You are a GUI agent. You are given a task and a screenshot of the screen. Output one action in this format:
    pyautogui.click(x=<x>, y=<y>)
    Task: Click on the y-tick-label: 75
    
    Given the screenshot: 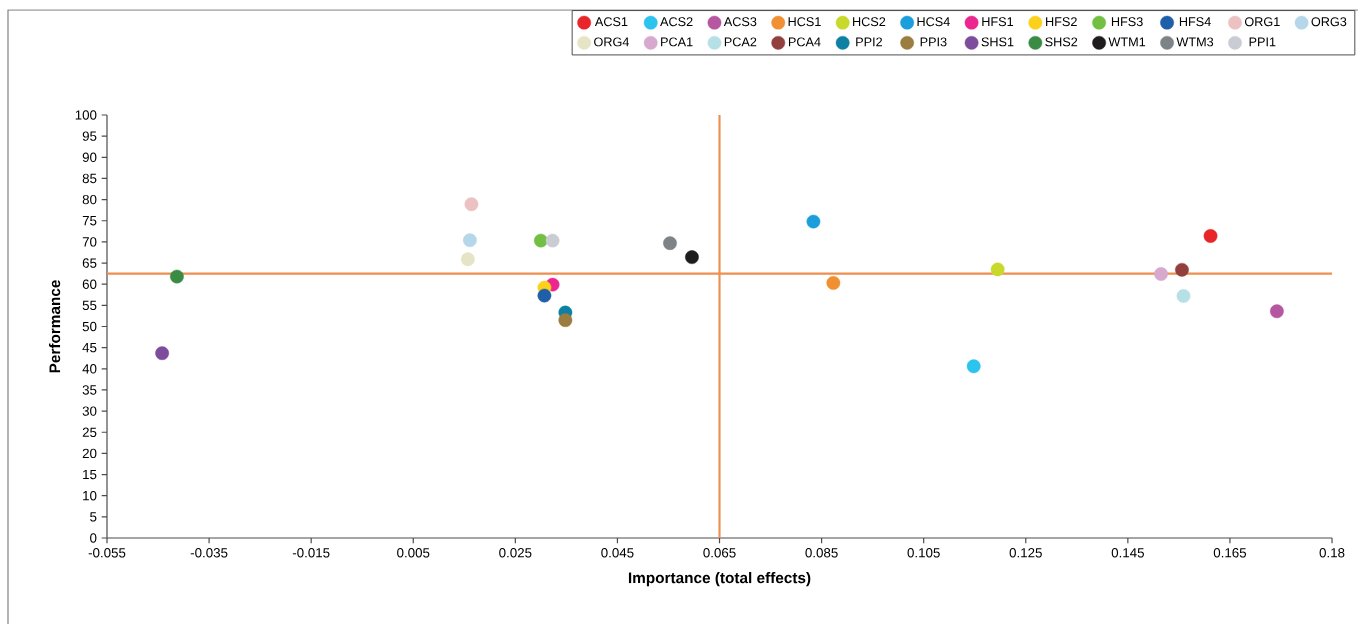 What is the action you would take?
    pyautogui.click(x=89, y=221)
    